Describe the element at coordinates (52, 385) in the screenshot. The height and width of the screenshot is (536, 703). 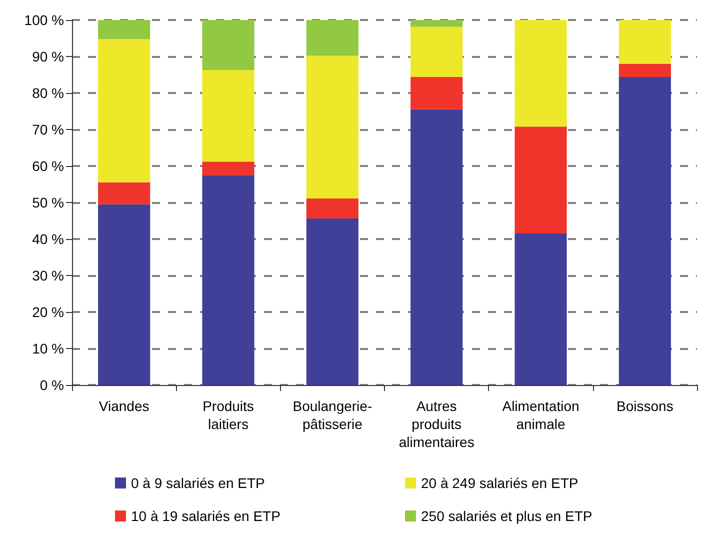
I see `y-tick-label: 0 %` at that location.